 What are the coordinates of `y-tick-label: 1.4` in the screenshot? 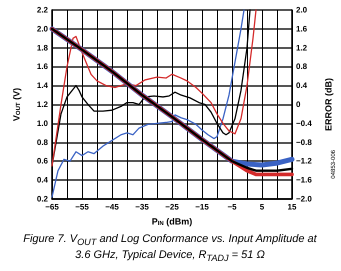 It's located at (42, 85).